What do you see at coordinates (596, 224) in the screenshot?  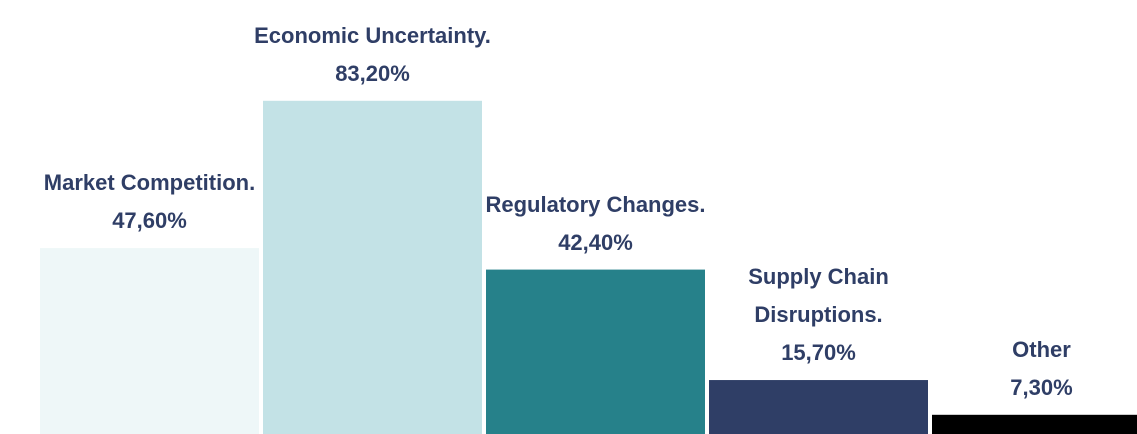 I see `data-label: Regulatory Changes. 42,40%` at bounding box center [596, 224].